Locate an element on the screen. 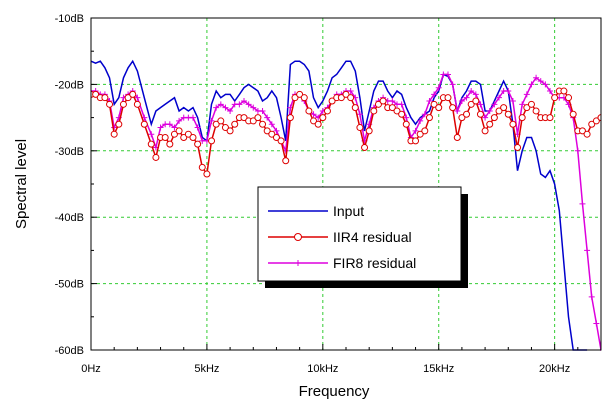 The width and height of the screenshot is (602, 405). y-tick-label: -10dB is located at coordinates (69, 19).